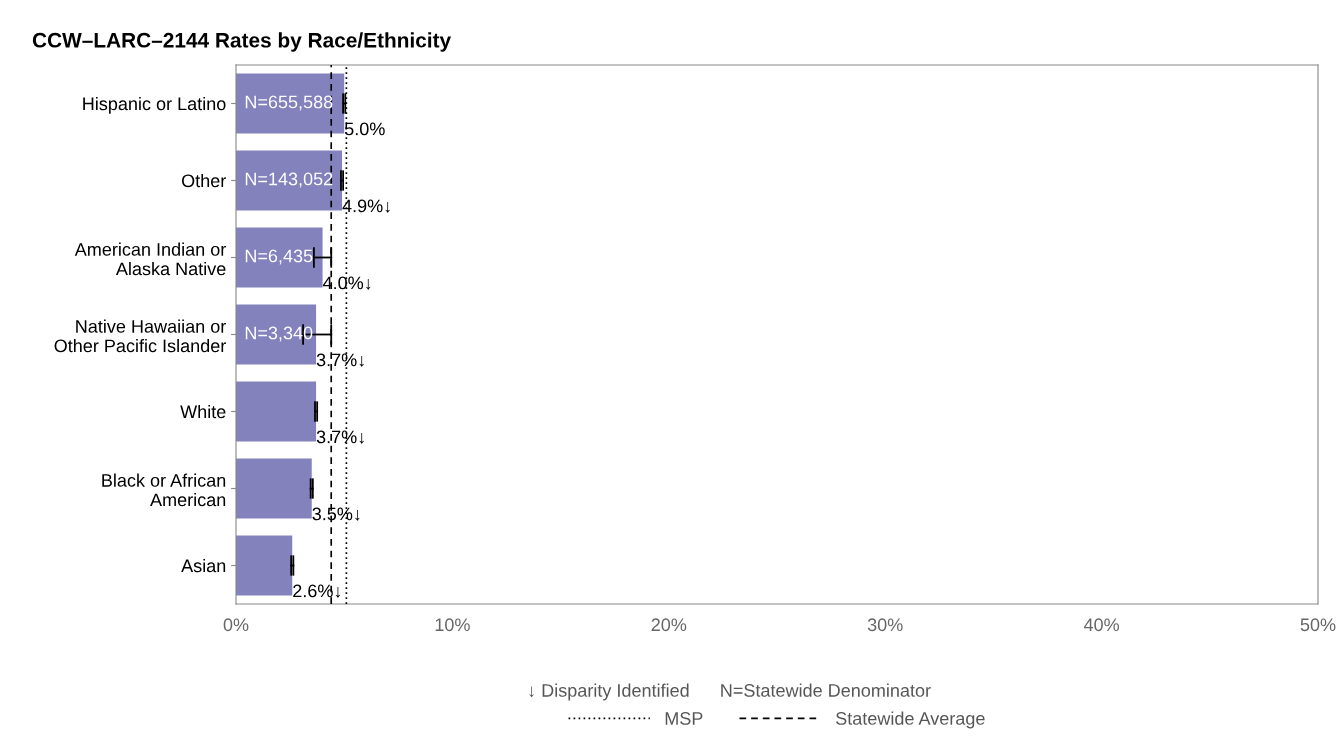  What do you see at coordinates (669, 625) in the screenshot?
I see `x-tick-label: 20%` at bounding box center [669, 625].